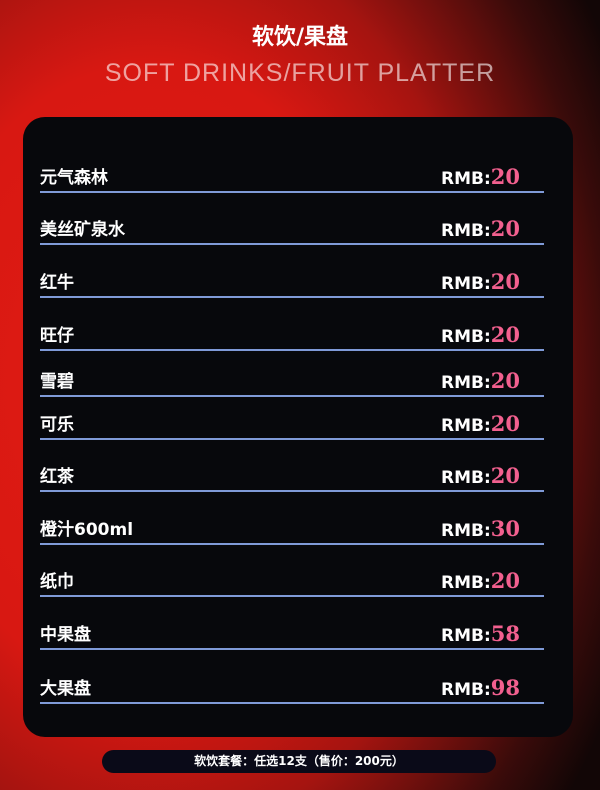 This screenshot has width=600, height=790. I want to click on menu-item: 红牛 RMB:20, so click(292, 283).